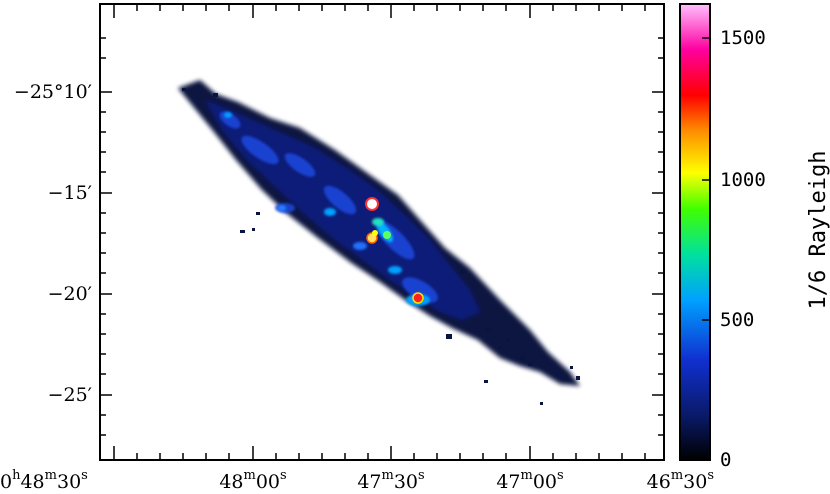 This screenshot has width=830, height=494. Describe the element at coordinates (706, 248) in the screenshot. I see `colorbar-ticks` at that location.